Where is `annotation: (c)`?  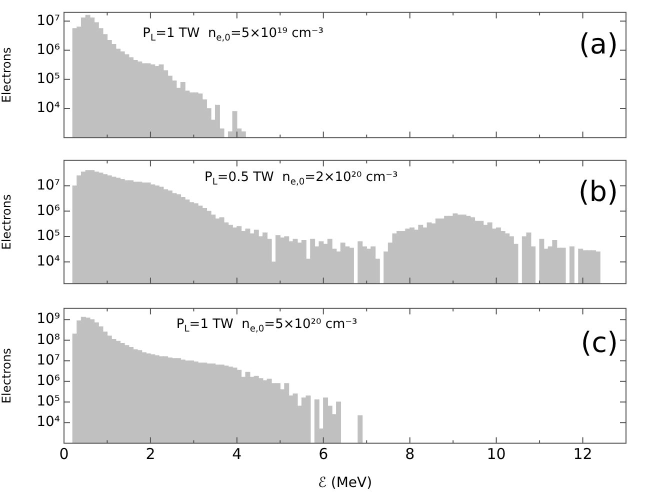 annotation: (c) is located at coordinates (599, 343).